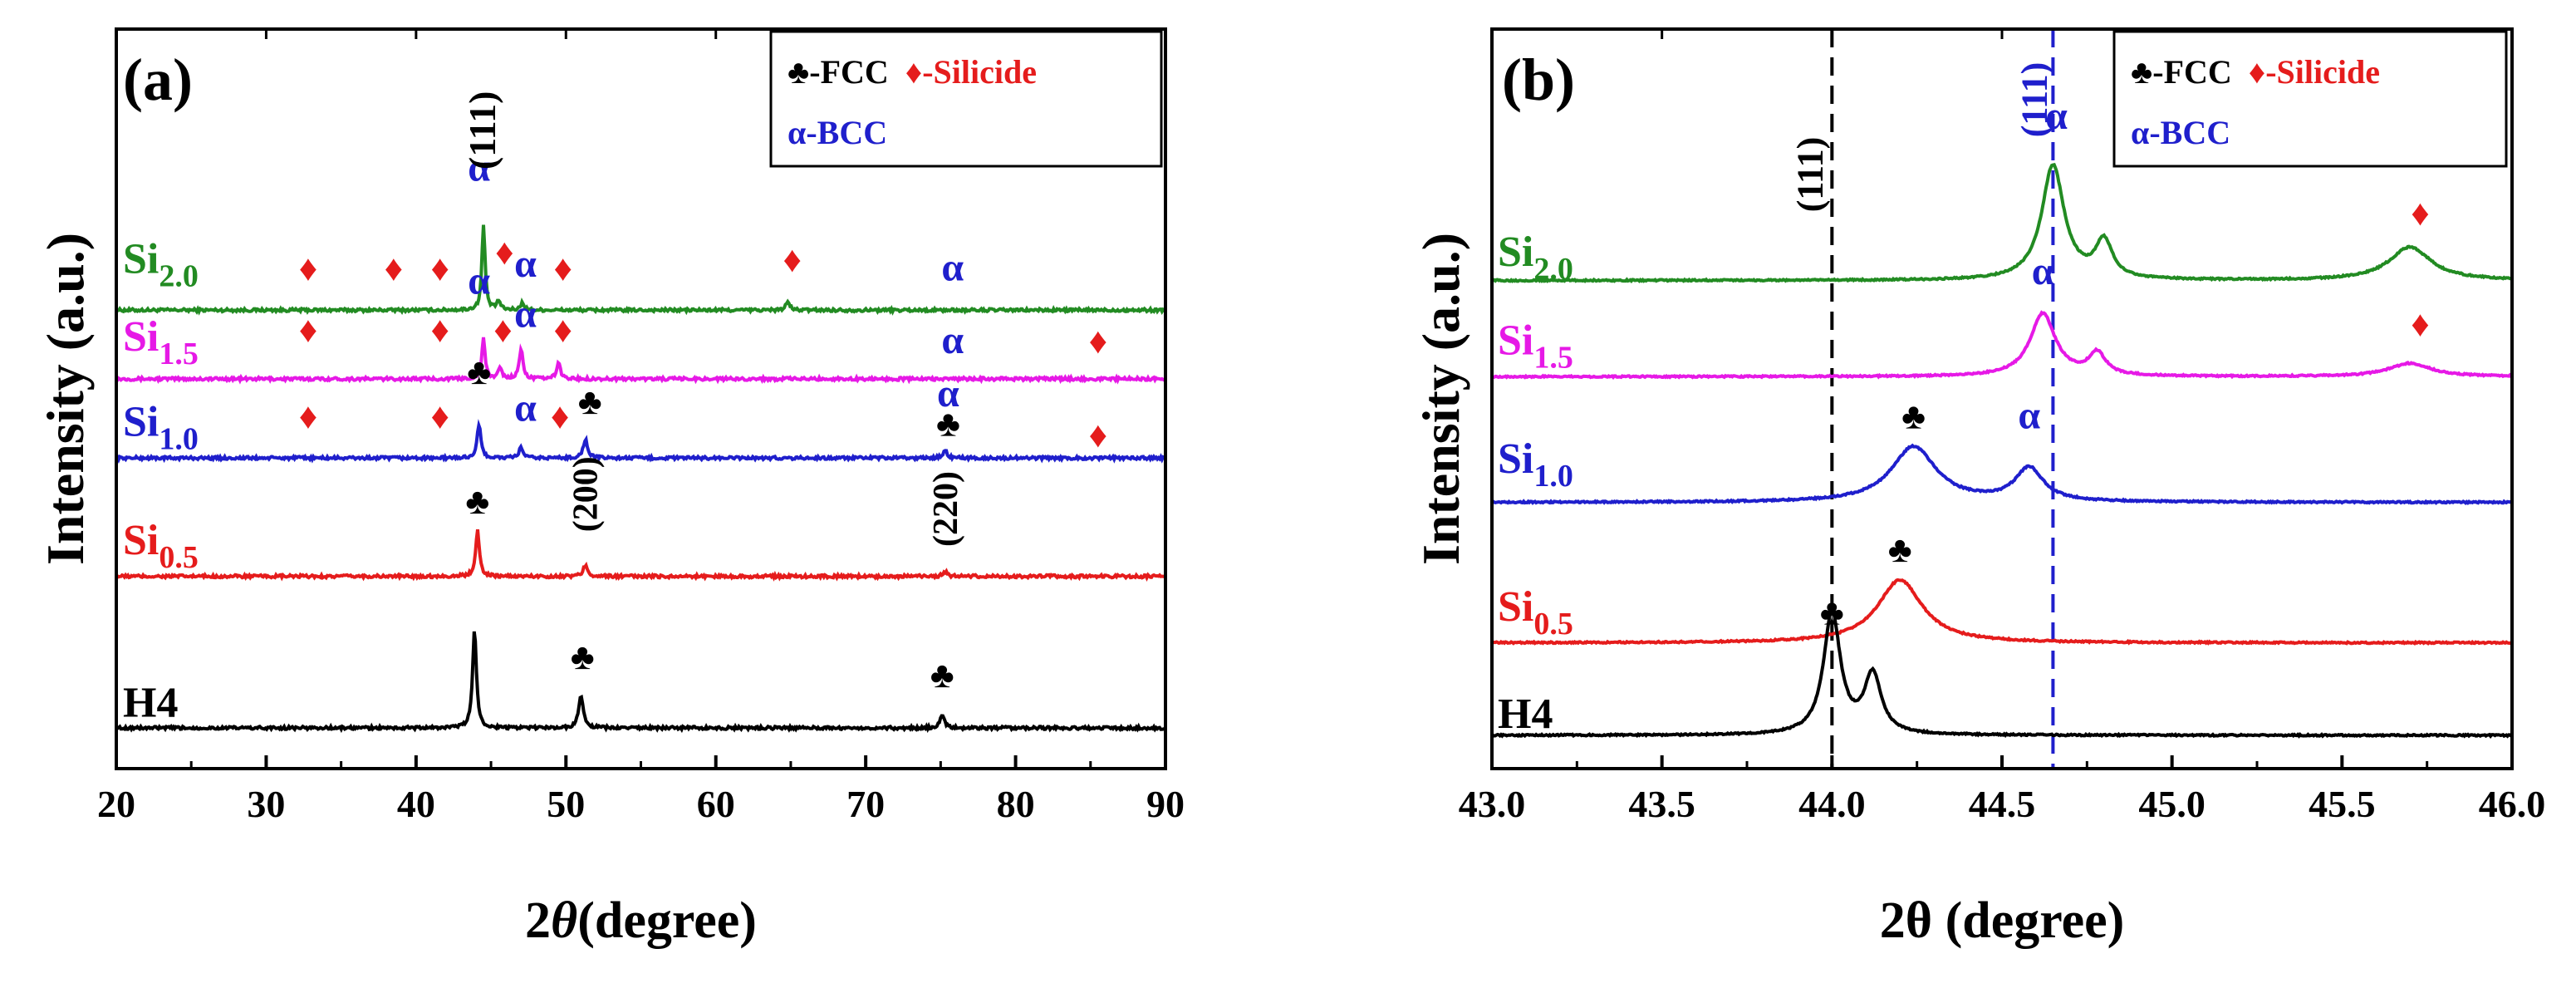 The height and width of the screenshot is (983, 2576). I want to click on x-axis-label: 2θ(degree), so click(641, 920).